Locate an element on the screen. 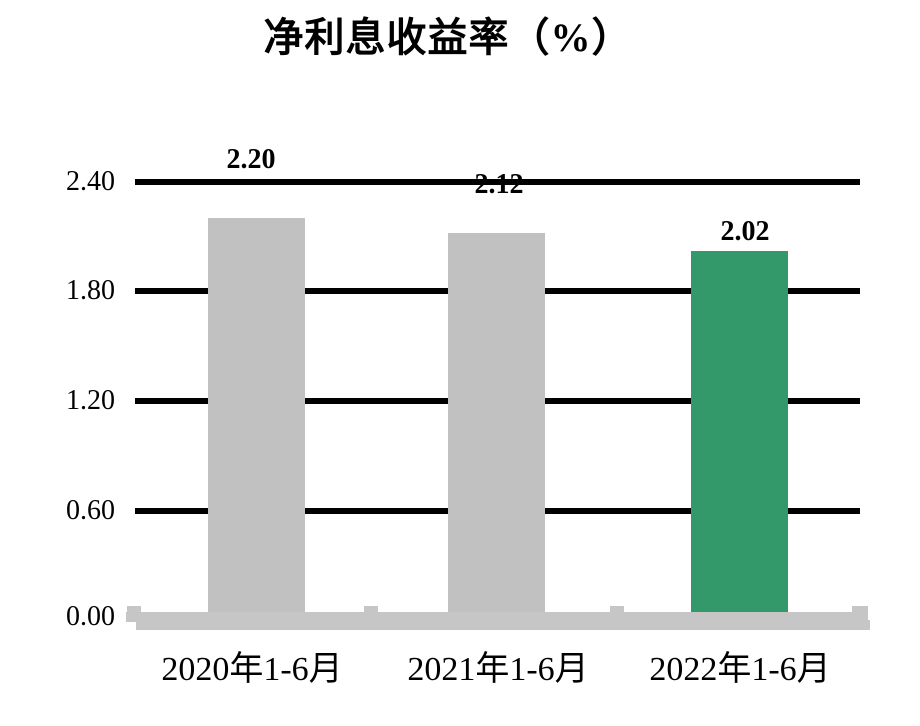 Image resolution: width=920 pixels, height=726 pixels. data-label-2021年1-6月: 2.12 is located at coordinates (499, 184).